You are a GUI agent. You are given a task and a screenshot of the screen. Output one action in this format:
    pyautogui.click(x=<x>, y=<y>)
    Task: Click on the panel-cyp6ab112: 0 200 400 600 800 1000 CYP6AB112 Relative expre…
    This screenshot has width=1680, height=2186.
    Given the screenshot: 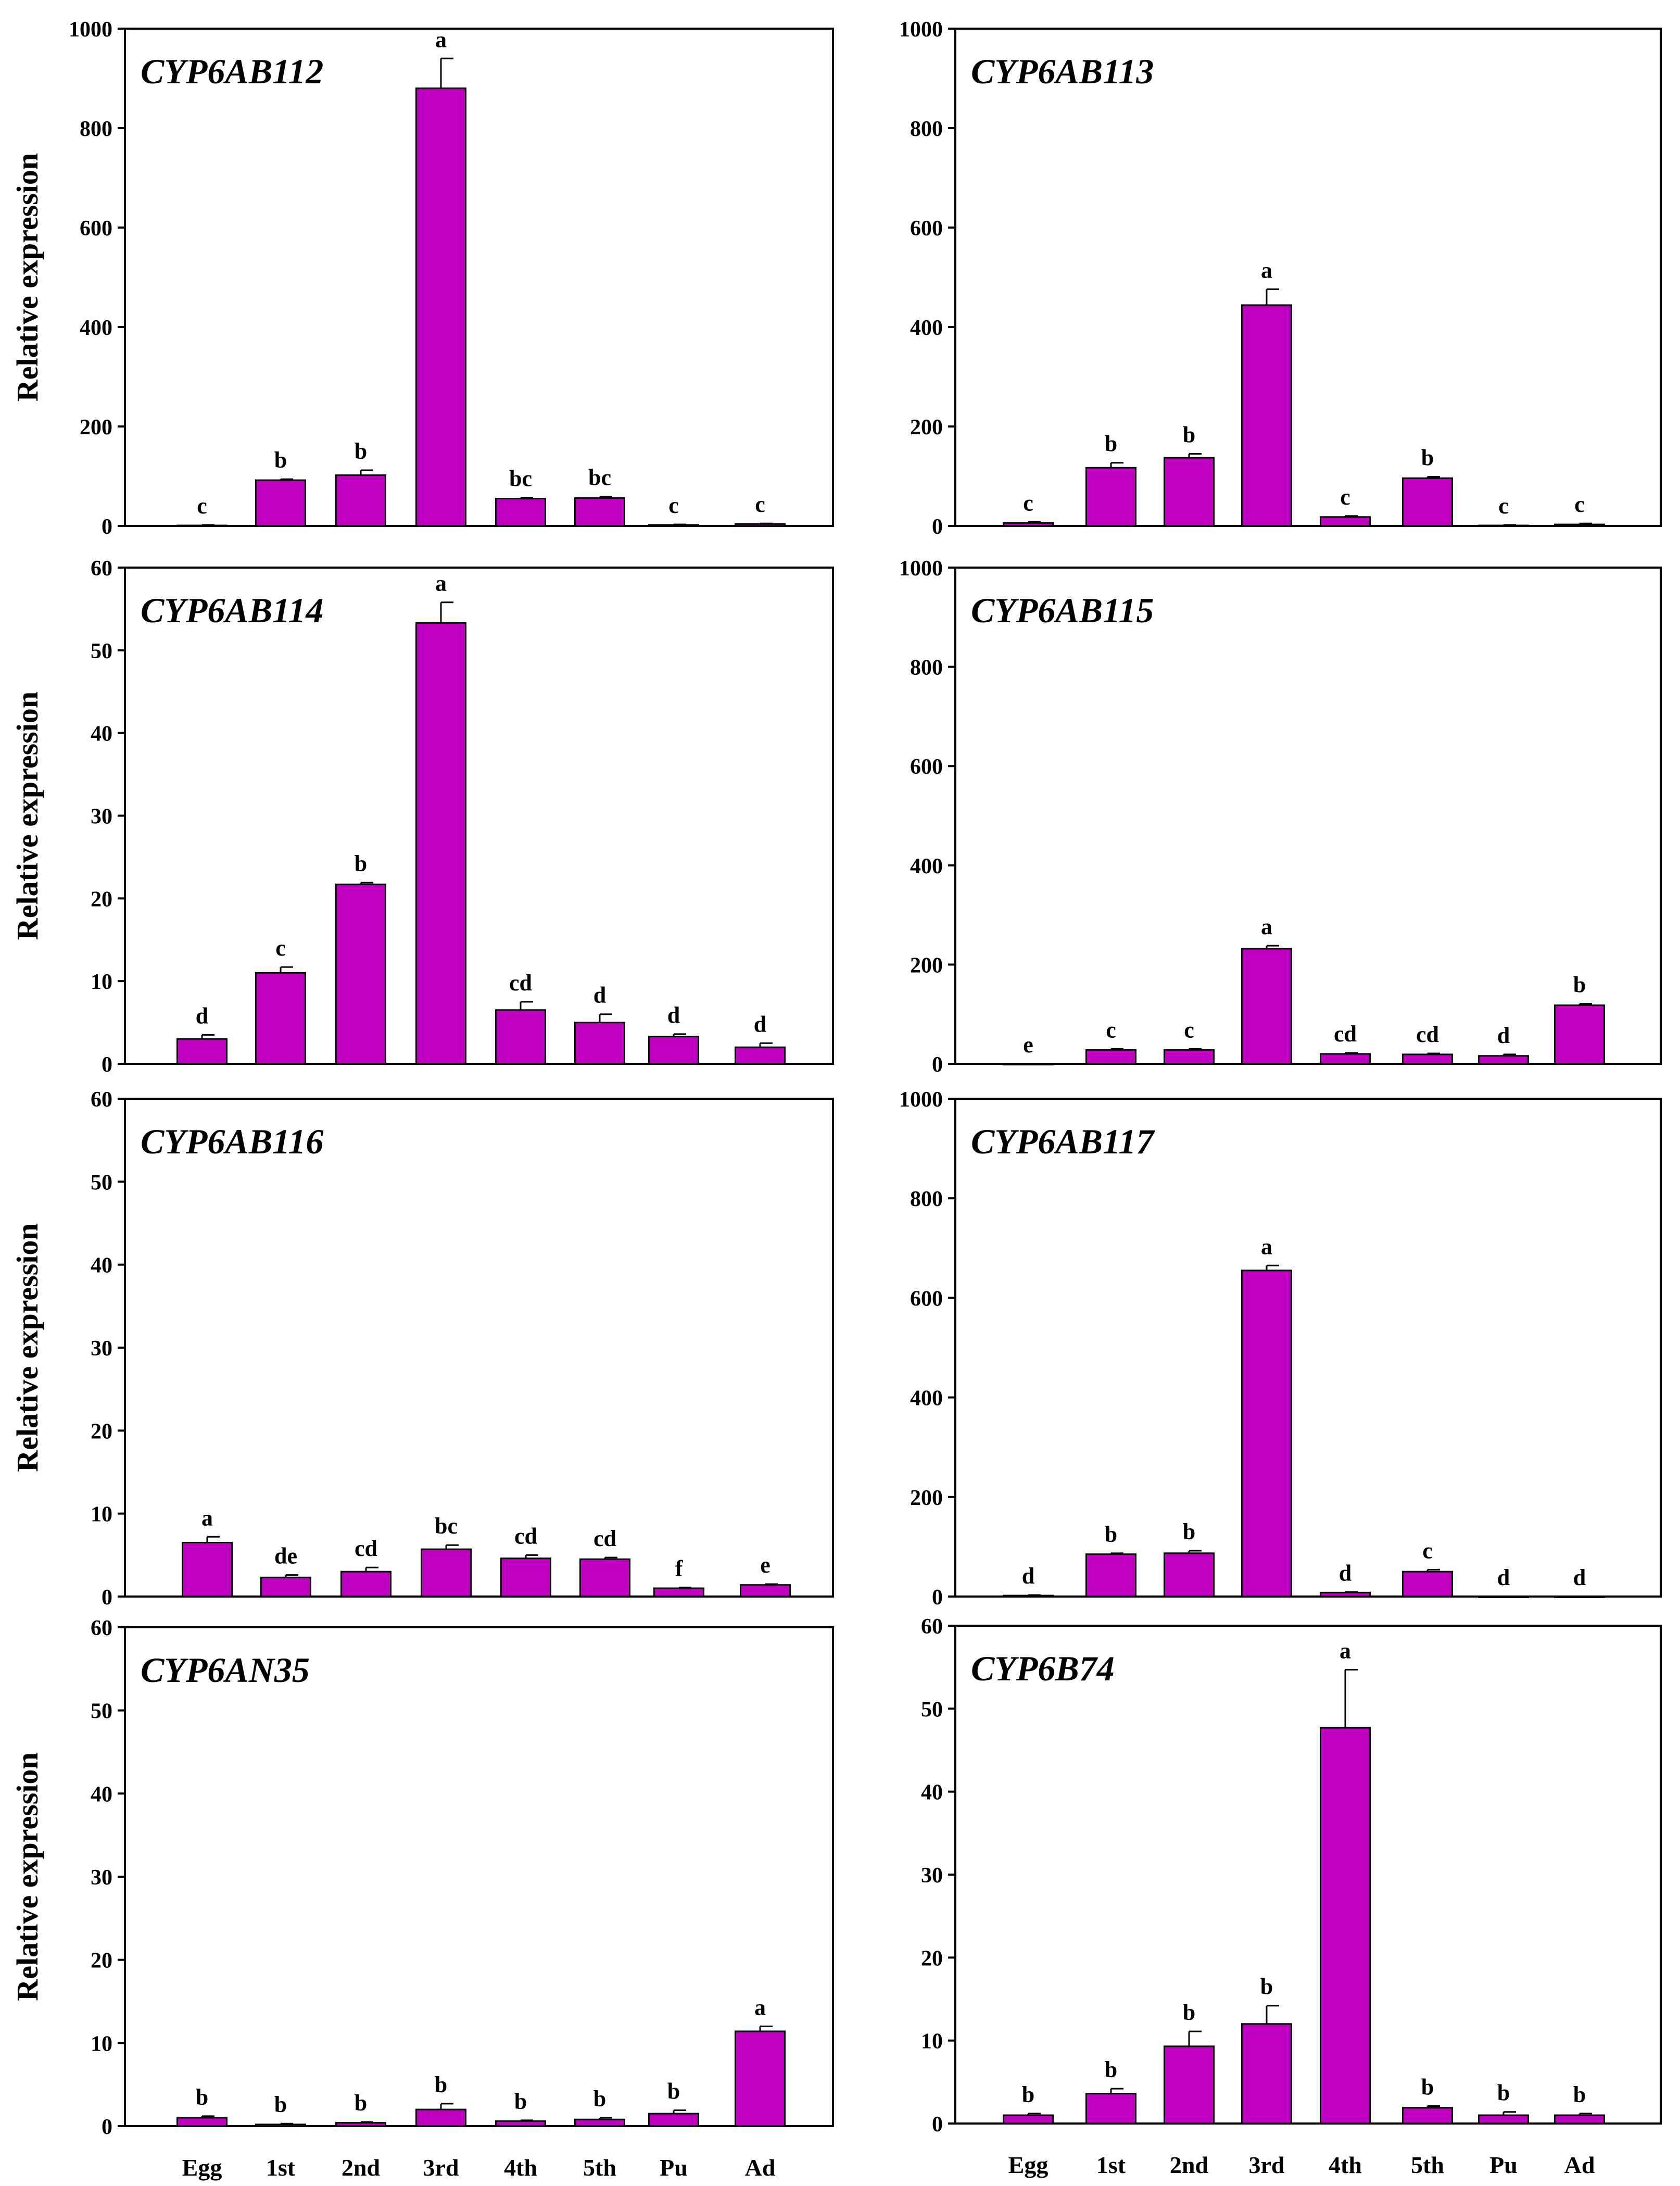 What is the action you would take?
    pyautogui.click(x=422, y=278)
    